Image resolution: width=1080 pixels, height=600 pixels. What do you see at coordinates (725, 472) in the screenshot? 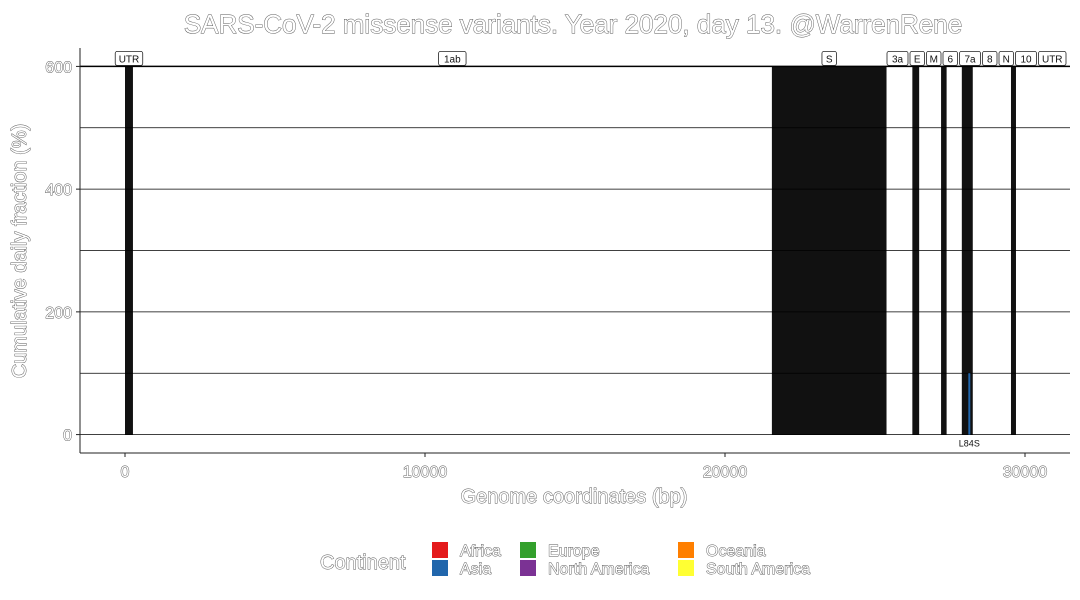
I see `x-tick-label-2: 20000` at bounding box center [725, 472].